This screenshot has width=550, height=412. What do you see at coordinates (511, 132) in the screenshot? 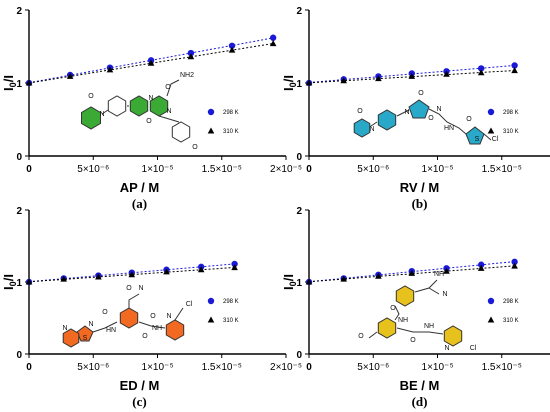
I see `legend-label: 310 K` at bounding box center [511, 132].